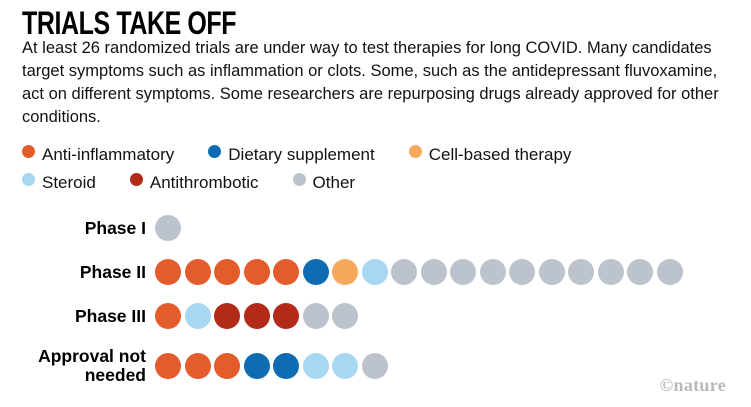  I want to click on legend-item-anti-inflammatory: Anti-inflammatory, so click(98, 154).